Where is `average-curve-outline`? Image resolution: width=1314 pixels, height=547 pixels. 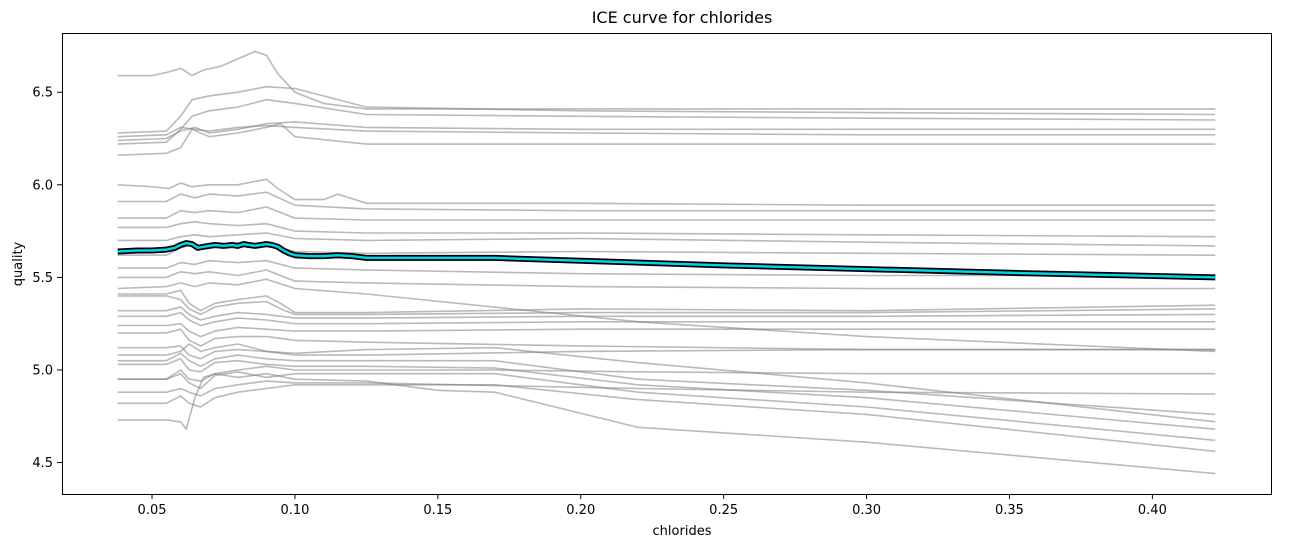
average-curve-outline is located at coordinates (666, 260).